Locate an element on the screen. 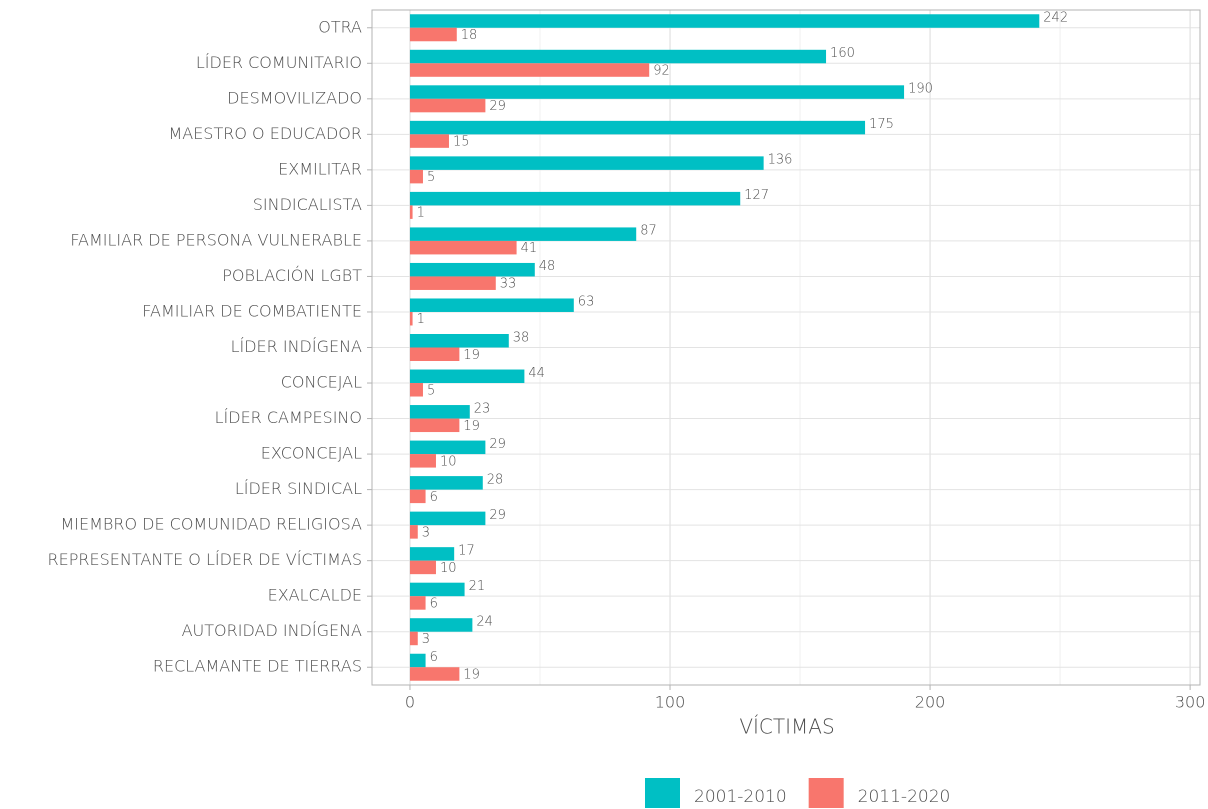 This screenshot has height=809, width=1208. y-tick-label: LÍDER SINDICAL is located at coordinates (298, 488).